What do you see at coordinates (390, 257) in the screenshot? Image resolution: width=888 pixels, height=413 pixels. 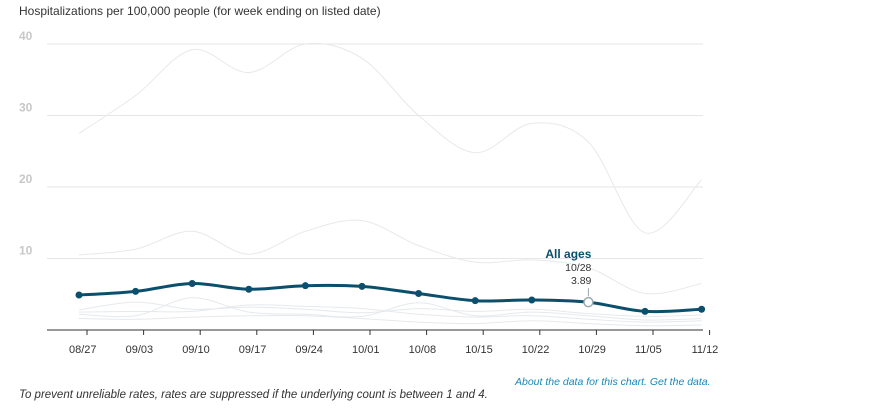 I see `series-line-age-group-b` at bounding box center [390, 257].